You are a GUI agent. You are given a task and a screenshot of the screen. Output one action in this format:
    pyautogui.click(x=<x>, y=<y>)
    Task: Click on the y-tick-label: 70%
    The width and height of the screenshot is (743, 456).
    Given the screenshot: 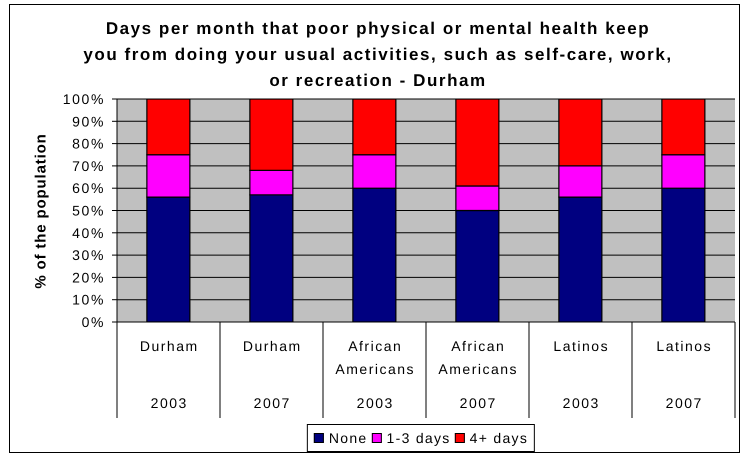 What is the action you would take?
    pyautogui.click(x=88, y=166)
    